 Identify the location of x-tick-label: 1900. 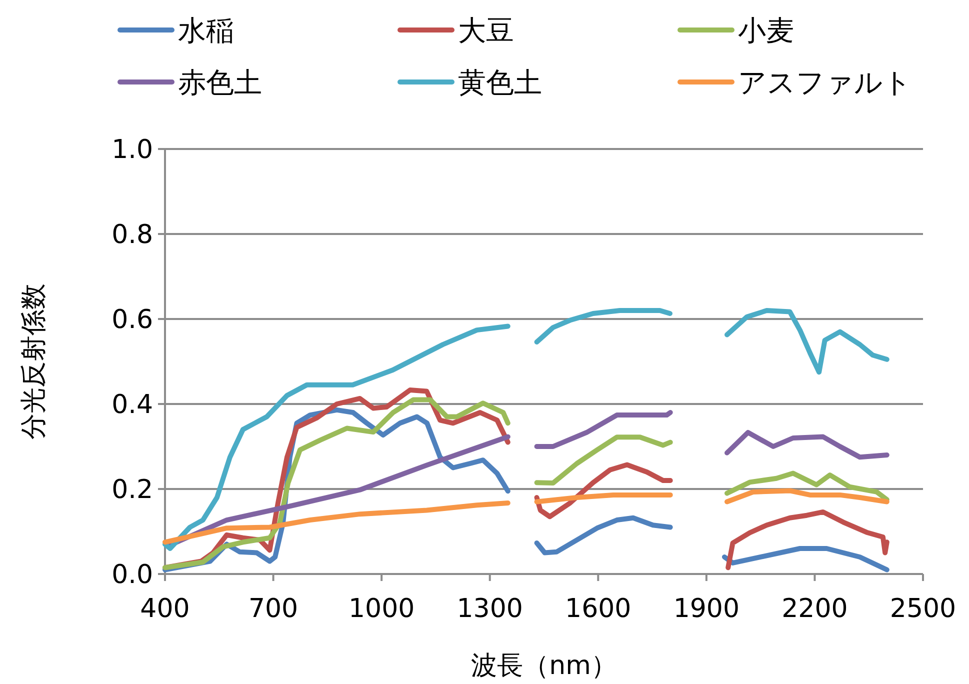
(706, 609).